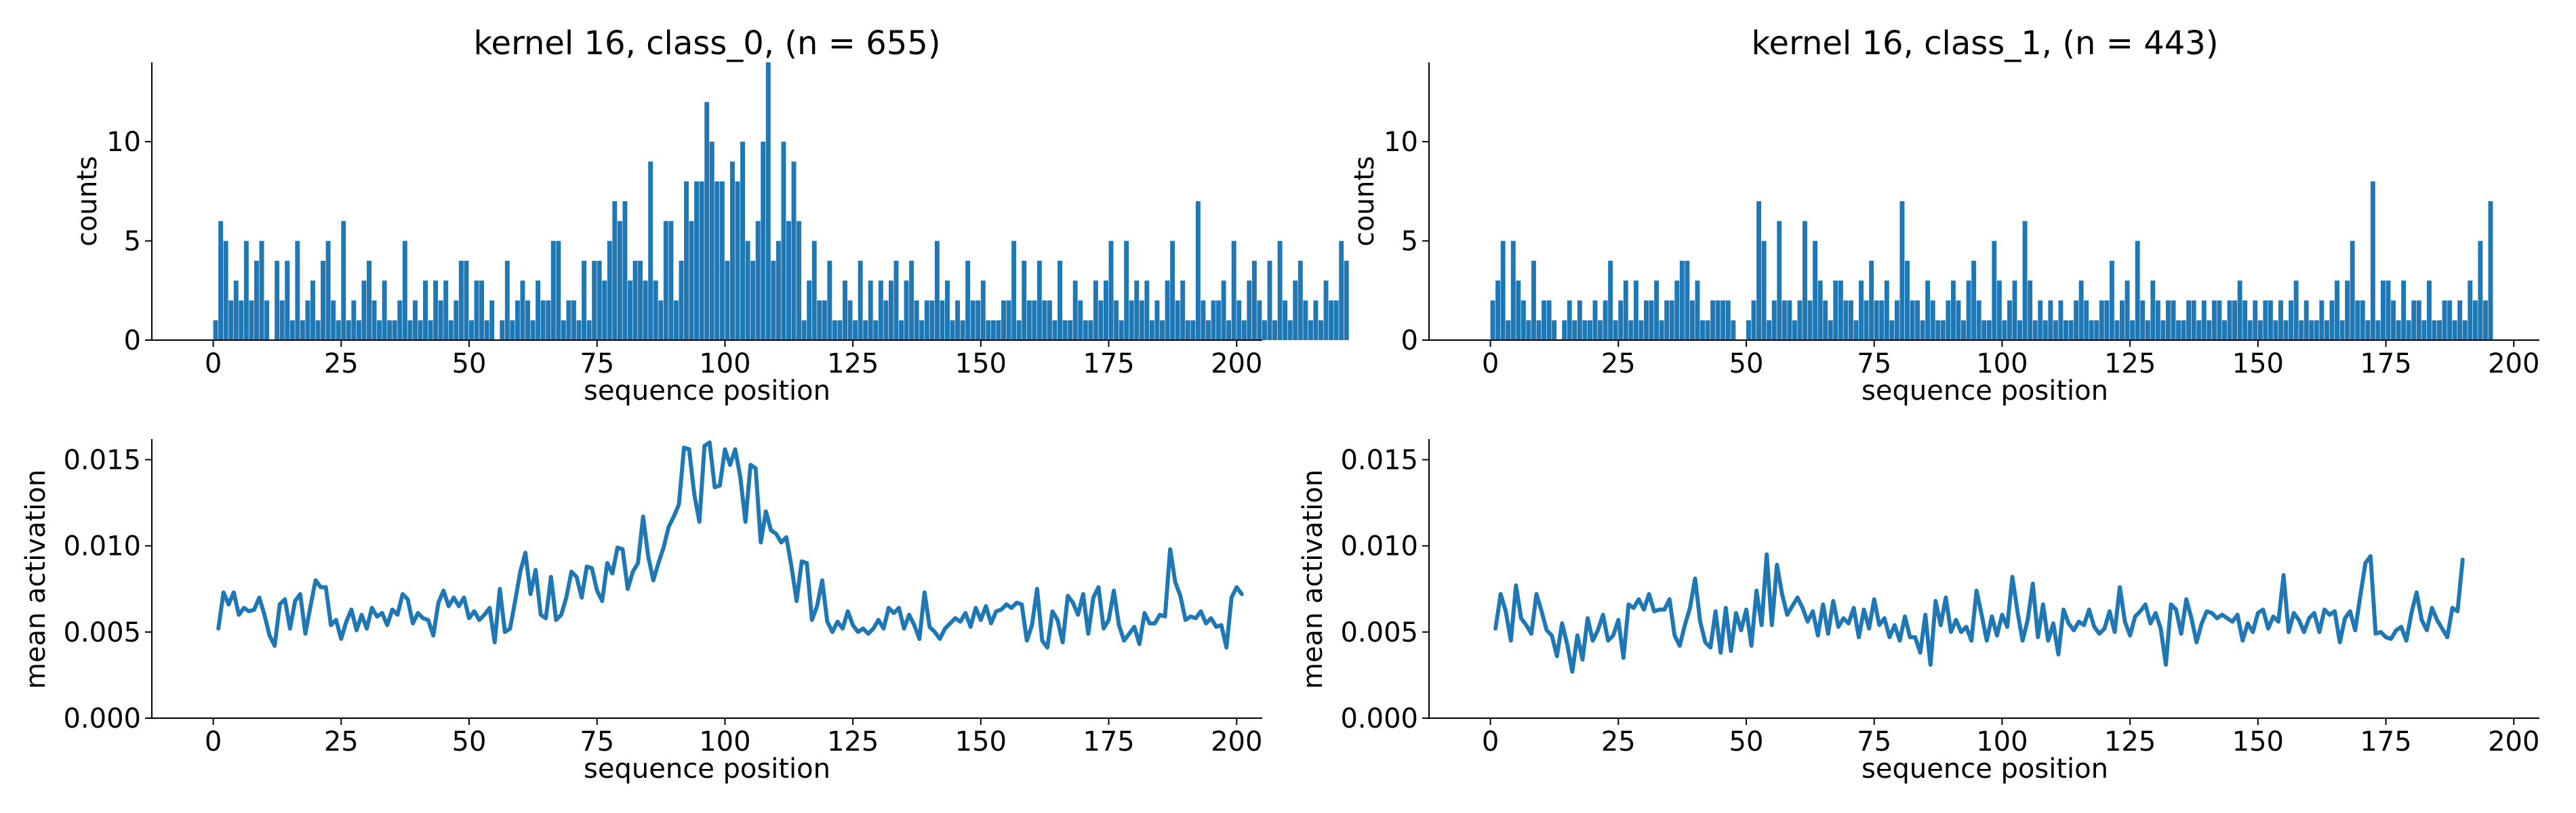 This screenshot has width=2576, height=813. What do you see at coordinates (132, 241) in the screenshot?
I see `y-tick-label: 5` at bounding box center [132, 241].